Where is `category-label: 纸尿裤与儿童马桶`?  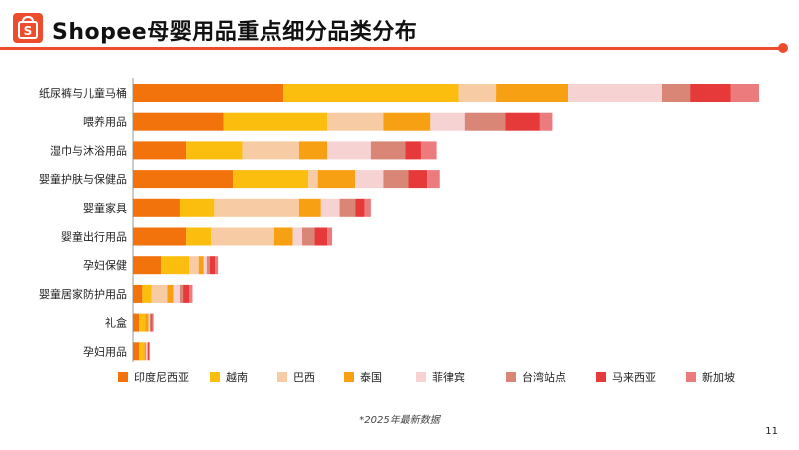
category-label: 纸尿裤与儿童马桶 is located at coordinates (83, 93).